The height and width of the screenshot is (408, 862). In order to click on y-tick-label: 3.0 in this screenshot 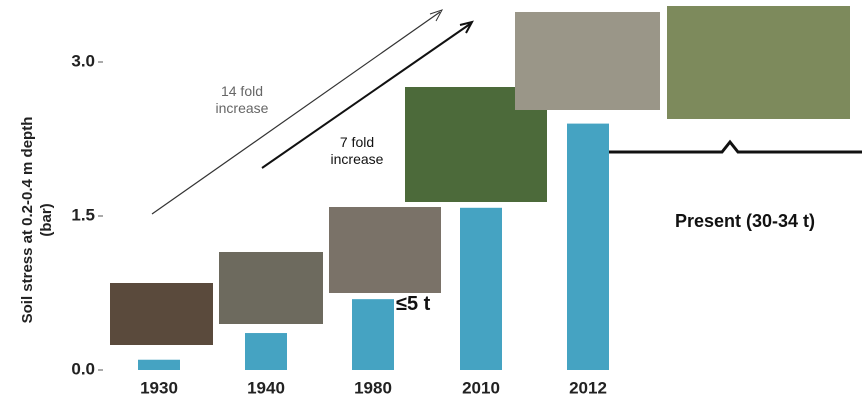, I will do `click(83, 60)`.